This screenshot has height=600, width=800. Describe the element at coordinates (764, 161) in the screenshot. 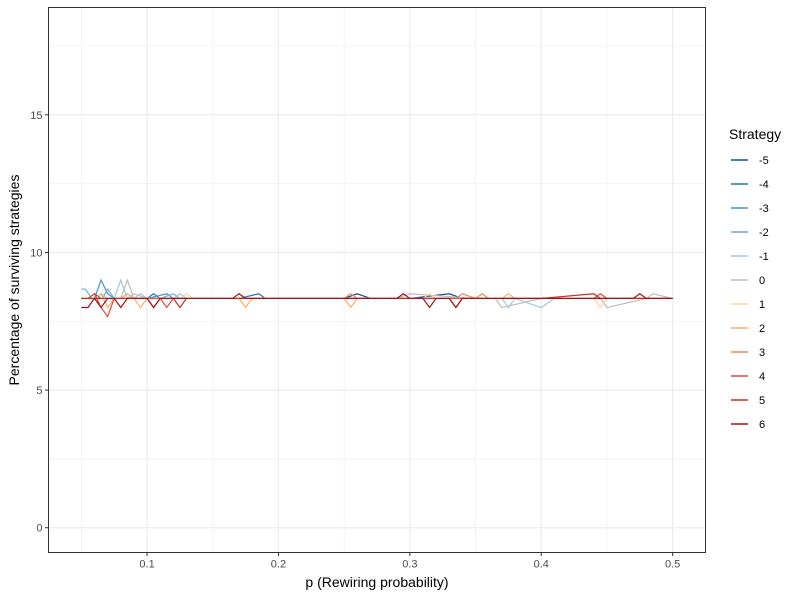

I see `legend-label--5: -5` at that location.